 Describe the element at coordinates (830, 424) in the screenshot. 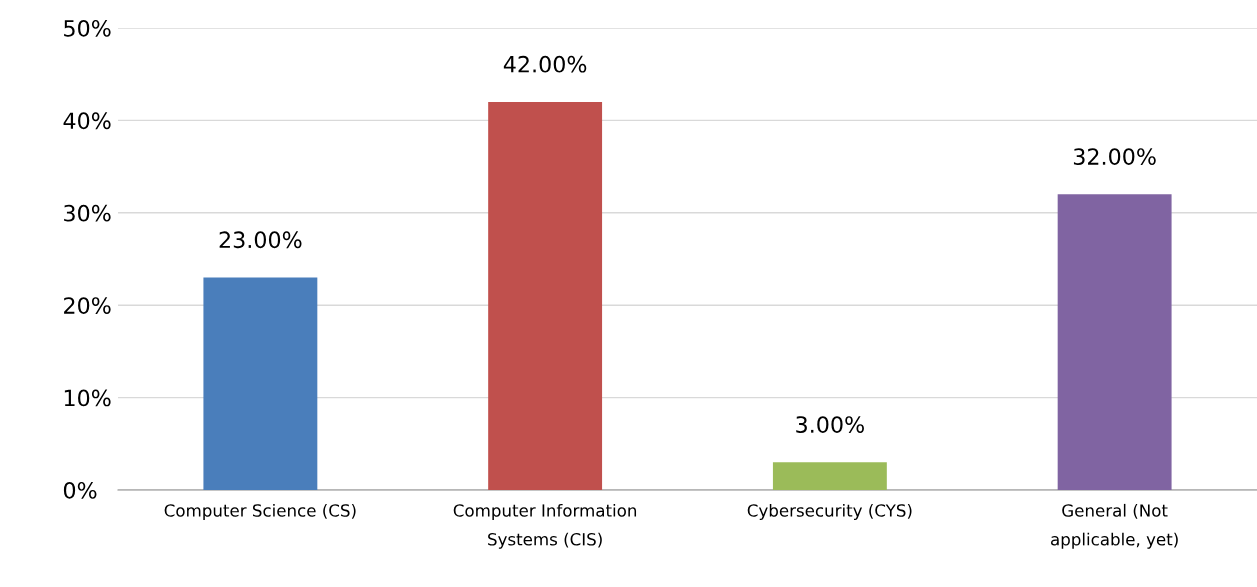

I see `data-label: 3.00%` at that location.